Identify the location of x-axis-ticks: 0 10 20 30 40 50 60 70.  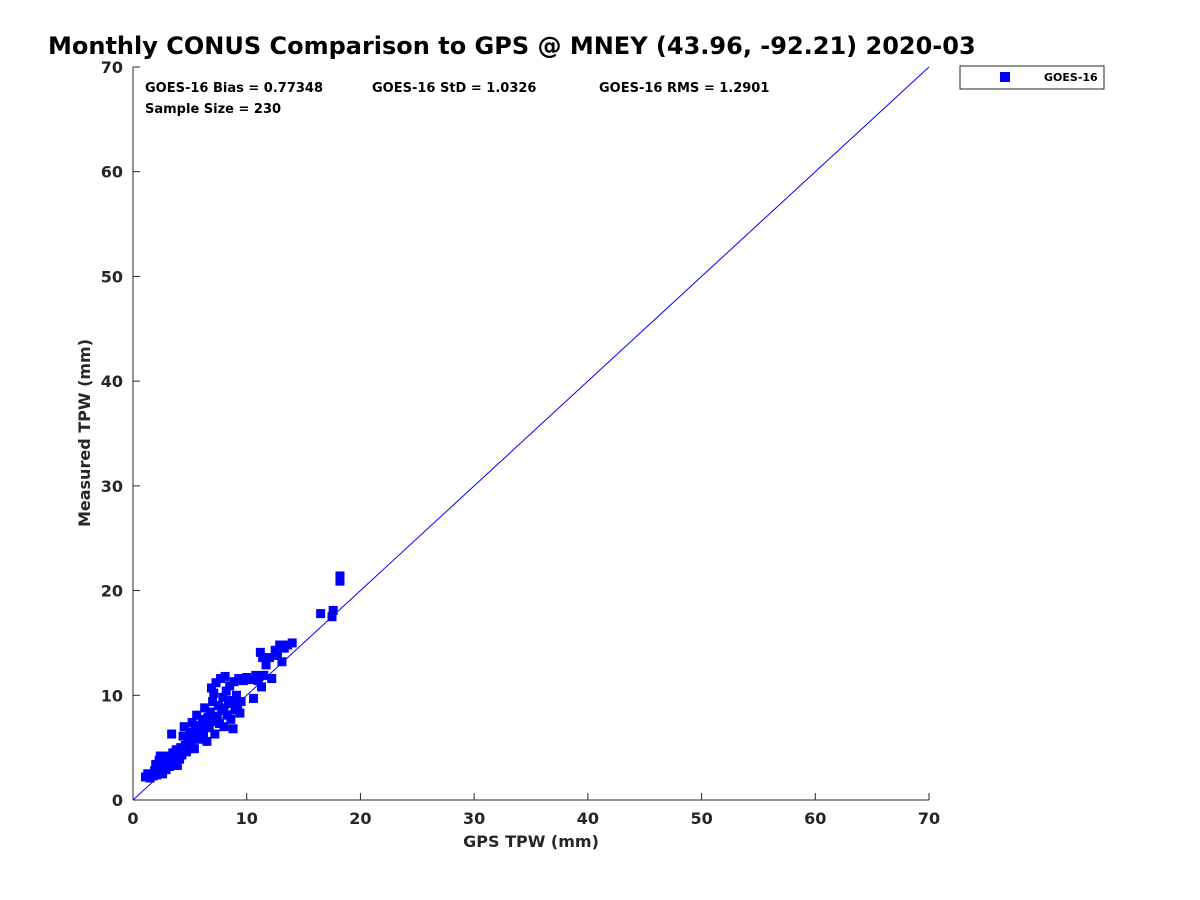
(533, 810).